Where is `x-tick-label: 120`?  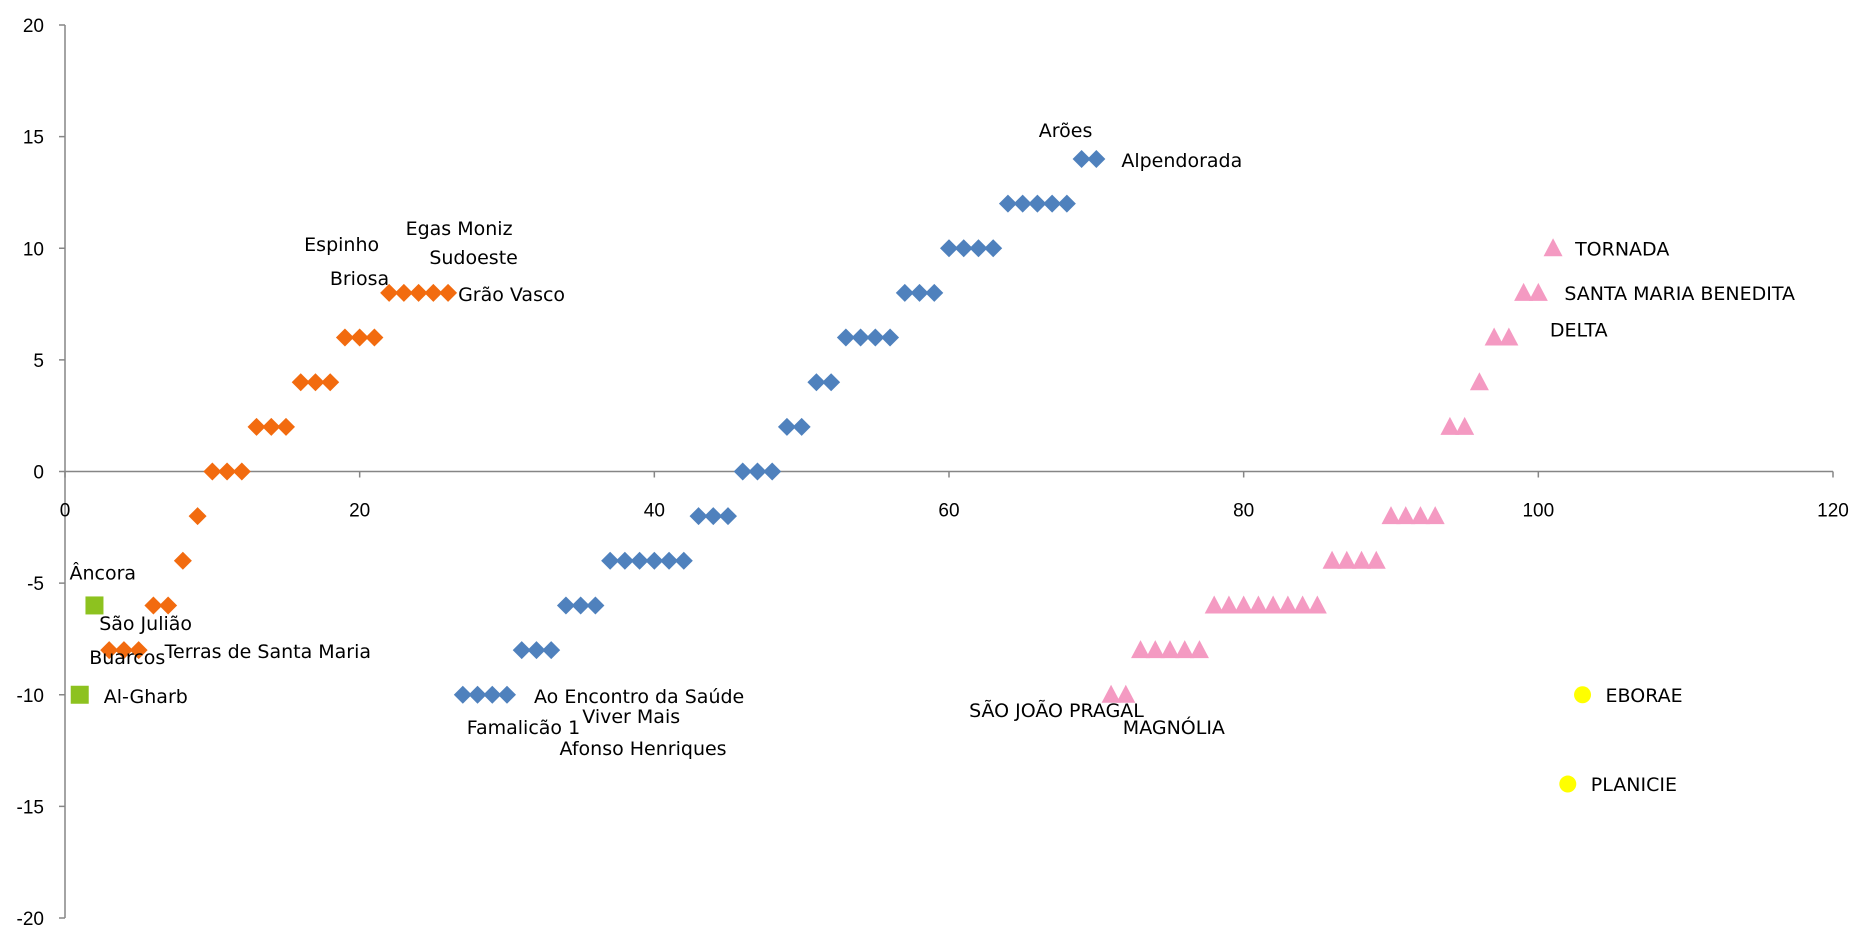
x-tick-label: 120 is located at coordinates (1833, 511).